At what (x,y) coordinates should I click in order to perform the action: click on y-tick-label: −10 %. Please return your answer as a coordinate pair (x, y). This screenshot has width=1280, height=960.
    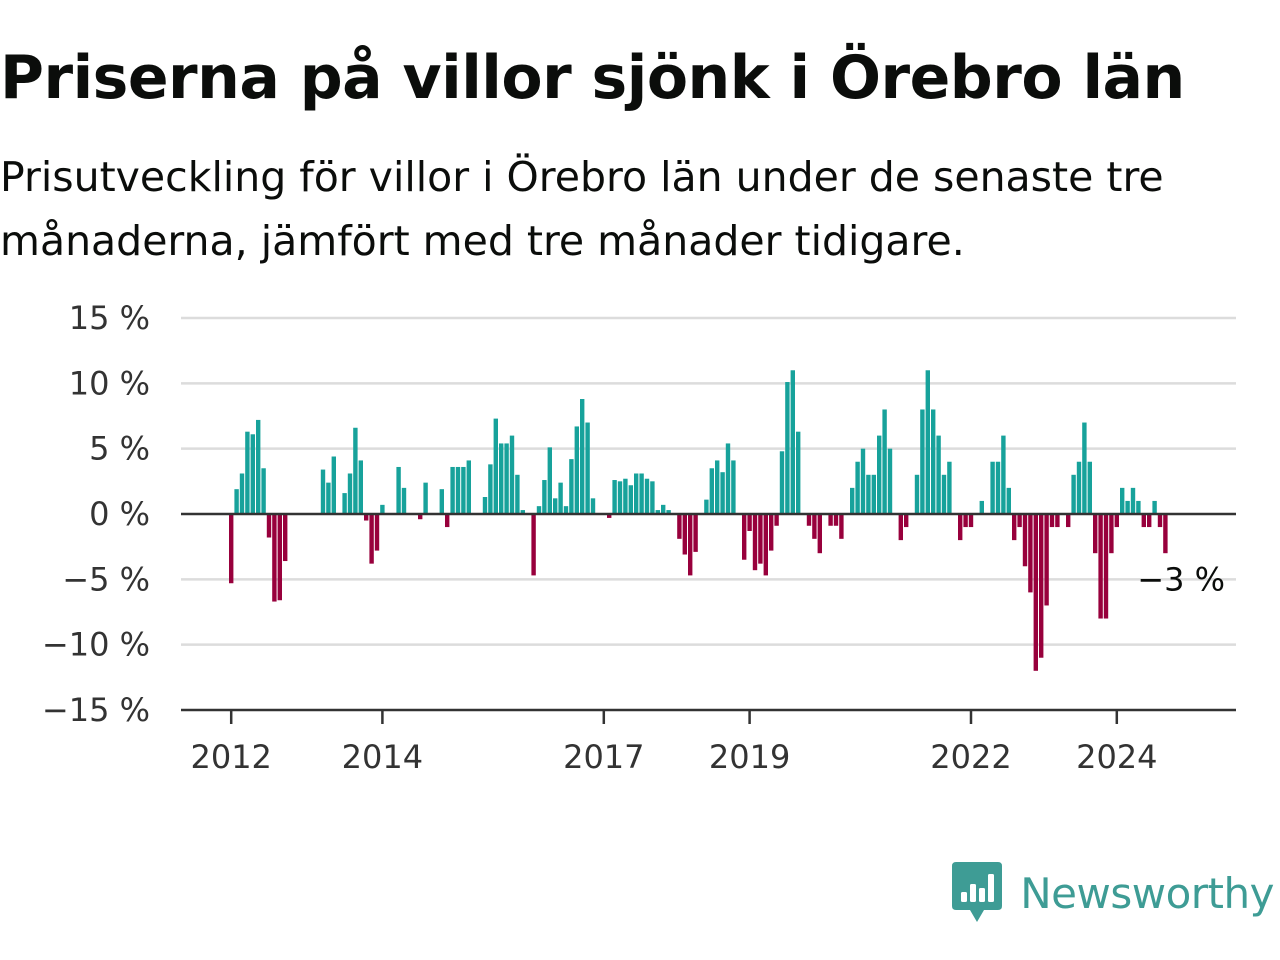
    Looking at the image, I should click on (96, 645).